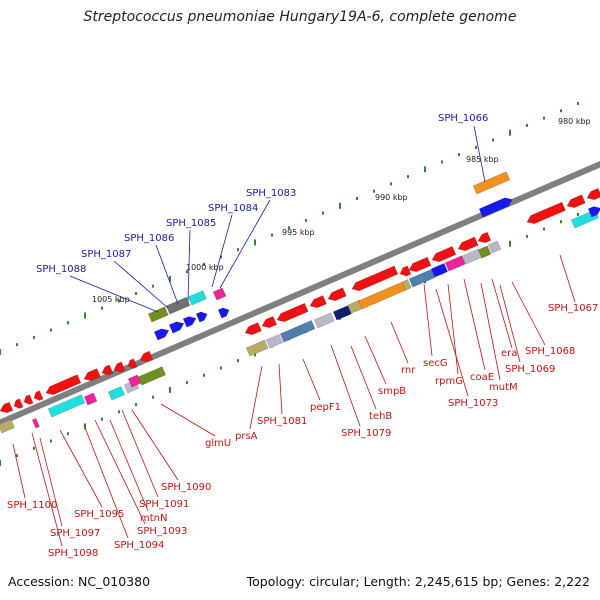  What do you see at coordinates (406, 285) in the screenshot?
I see `khaki-gene-feature` at bounding box center [406, 285].